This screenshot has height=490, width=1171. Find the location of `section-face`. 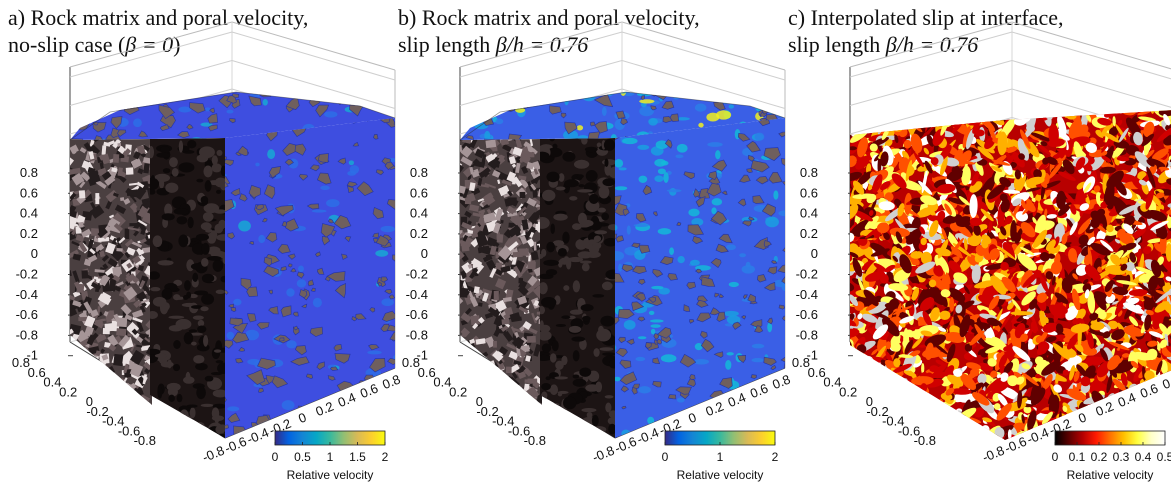

section-face is located at coordinates (577, 288).